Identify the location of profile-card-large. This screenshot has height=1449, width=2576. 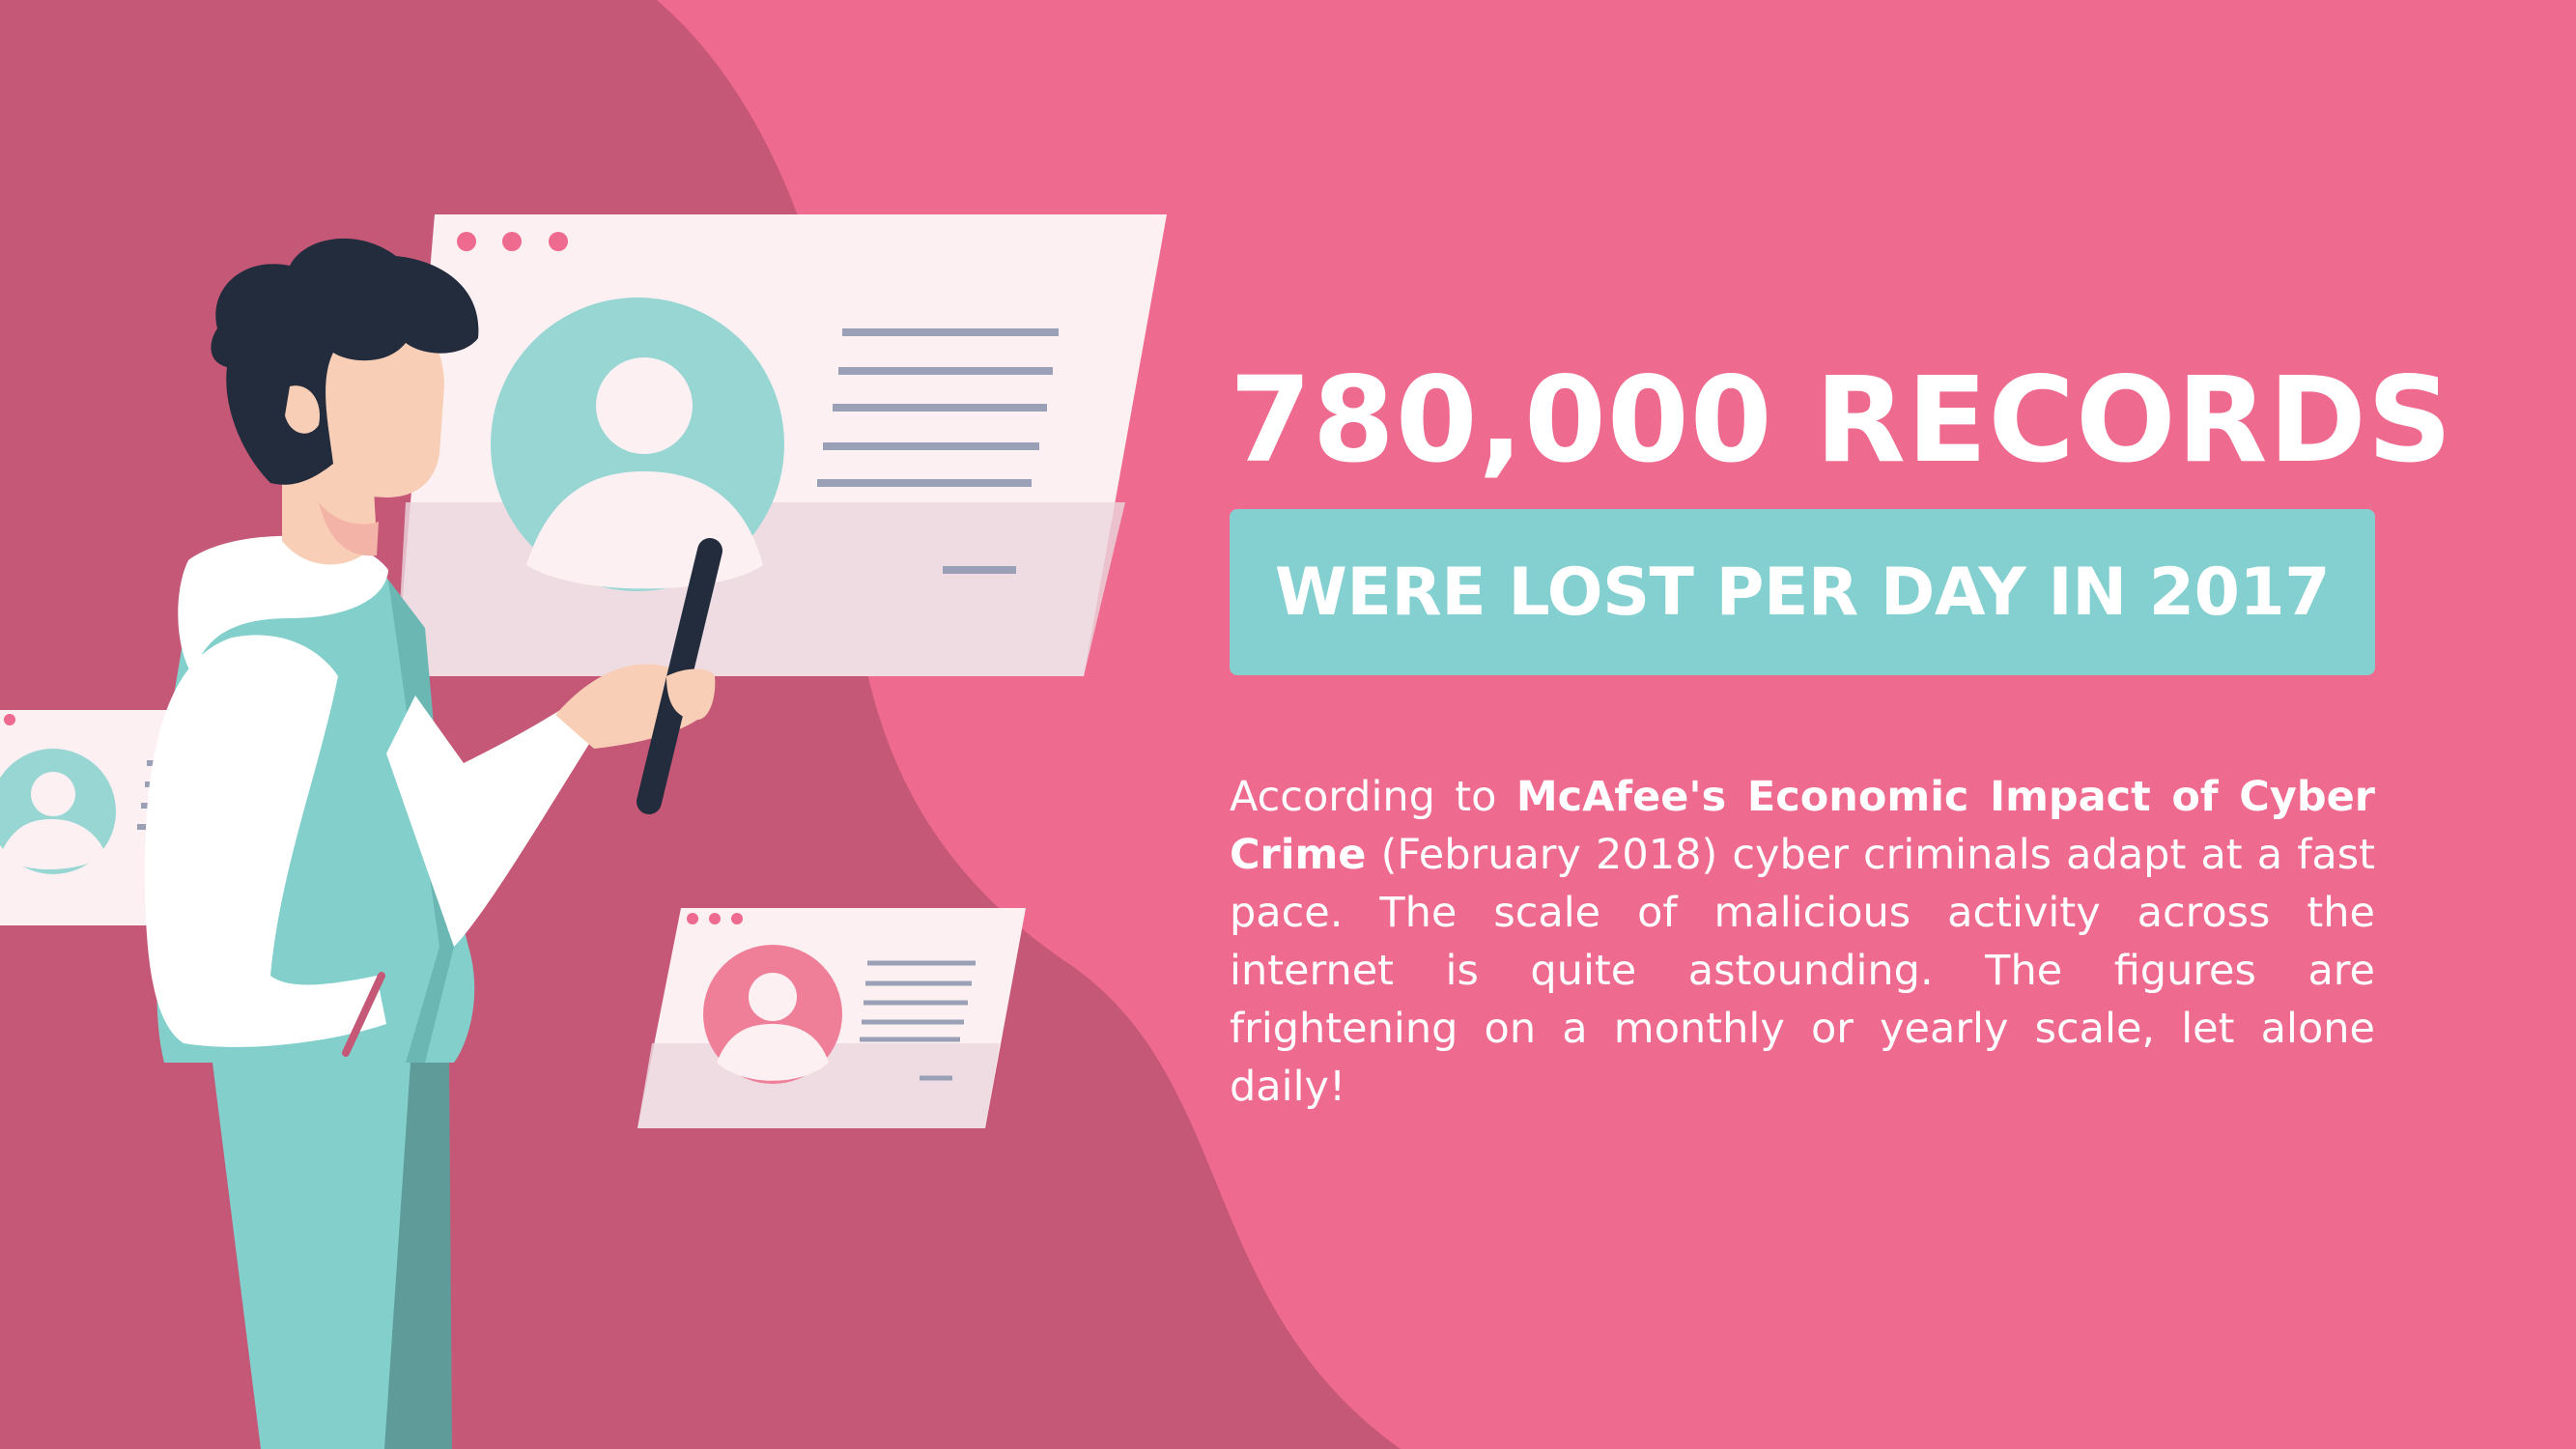
(781, 445).